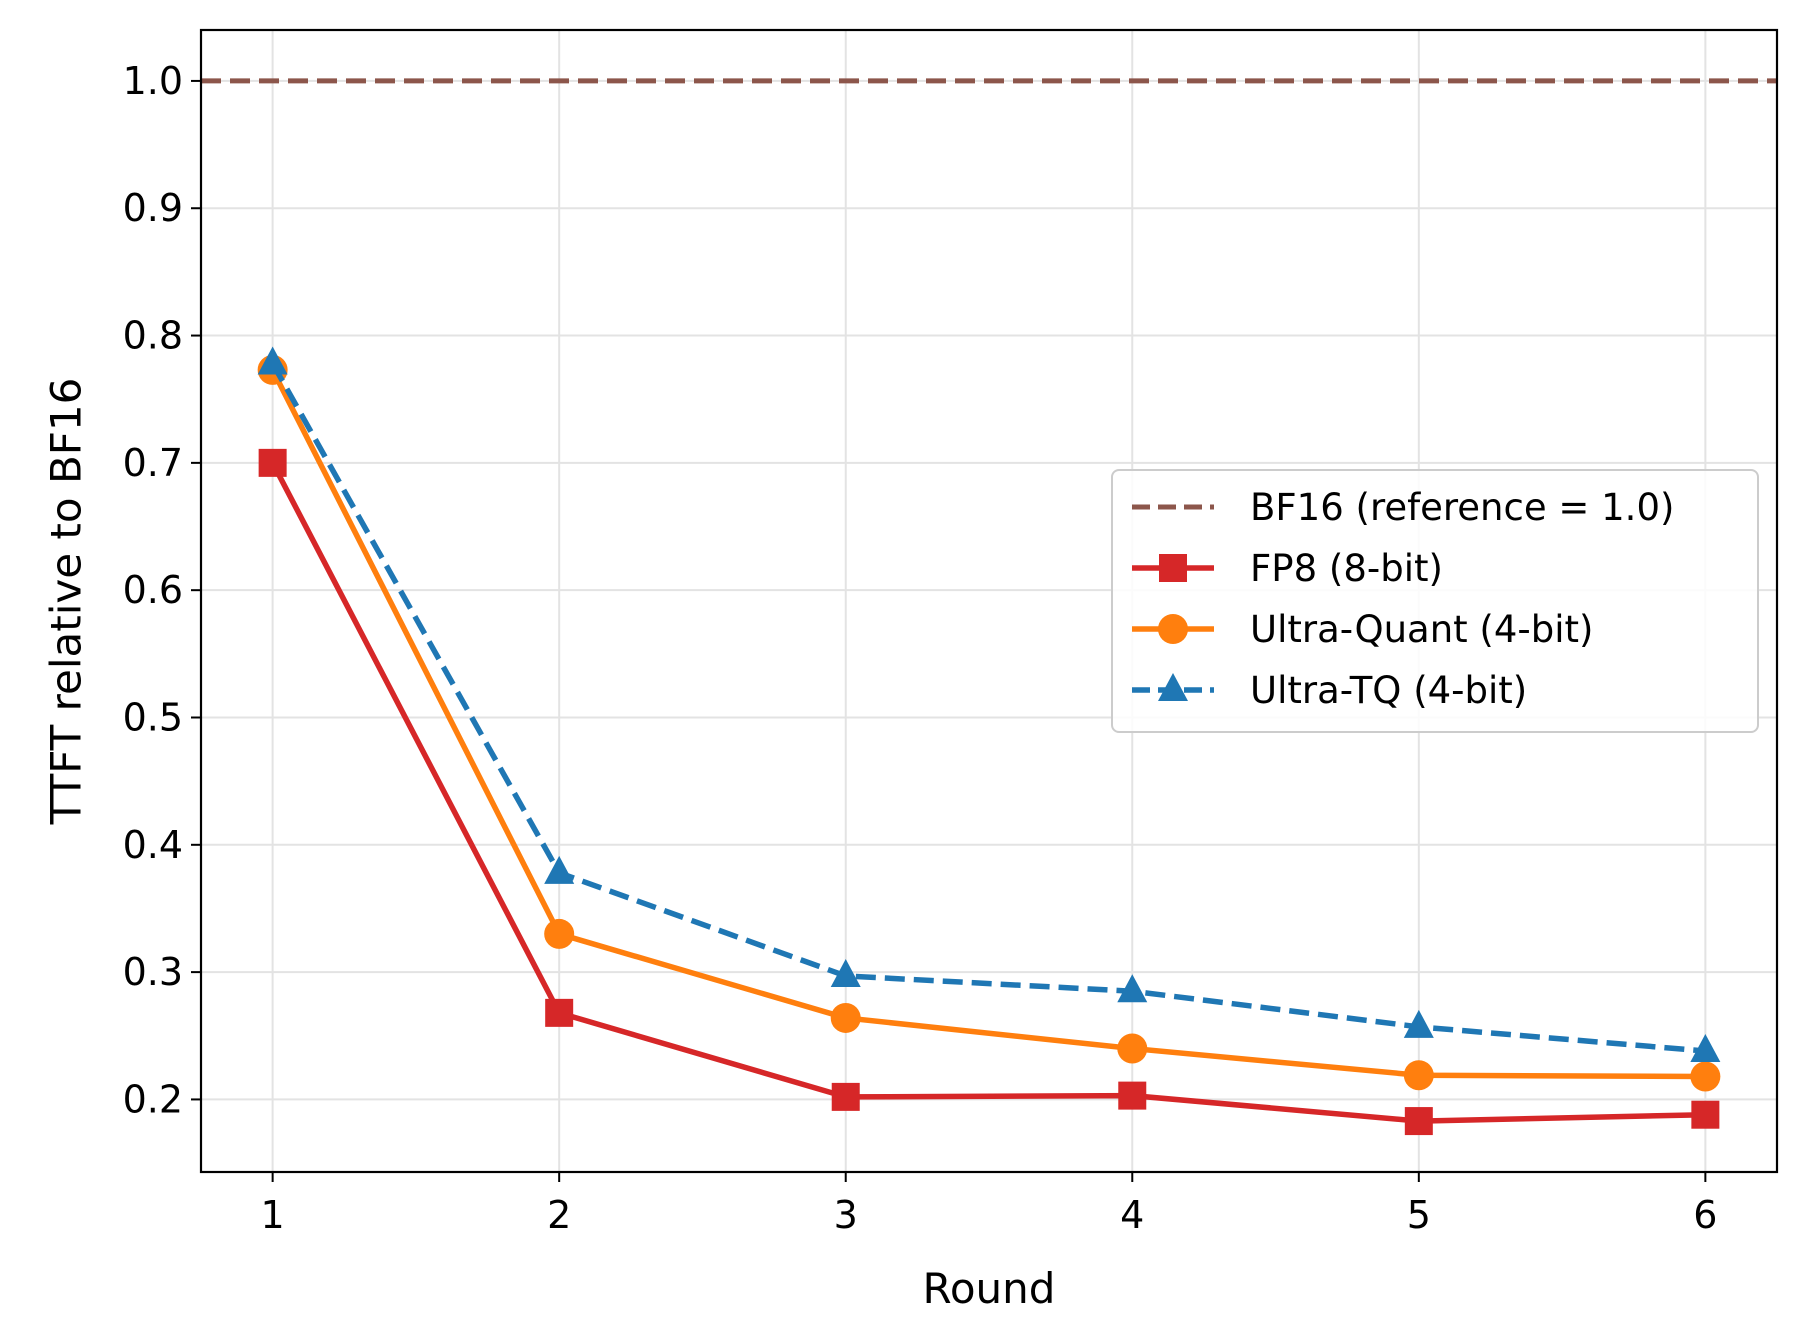 This screenshot has width=1800, height=1341. Describe the element at coordinates (153, 972) in the screenshot. I see `y-tick-label: 0.3` at that location.